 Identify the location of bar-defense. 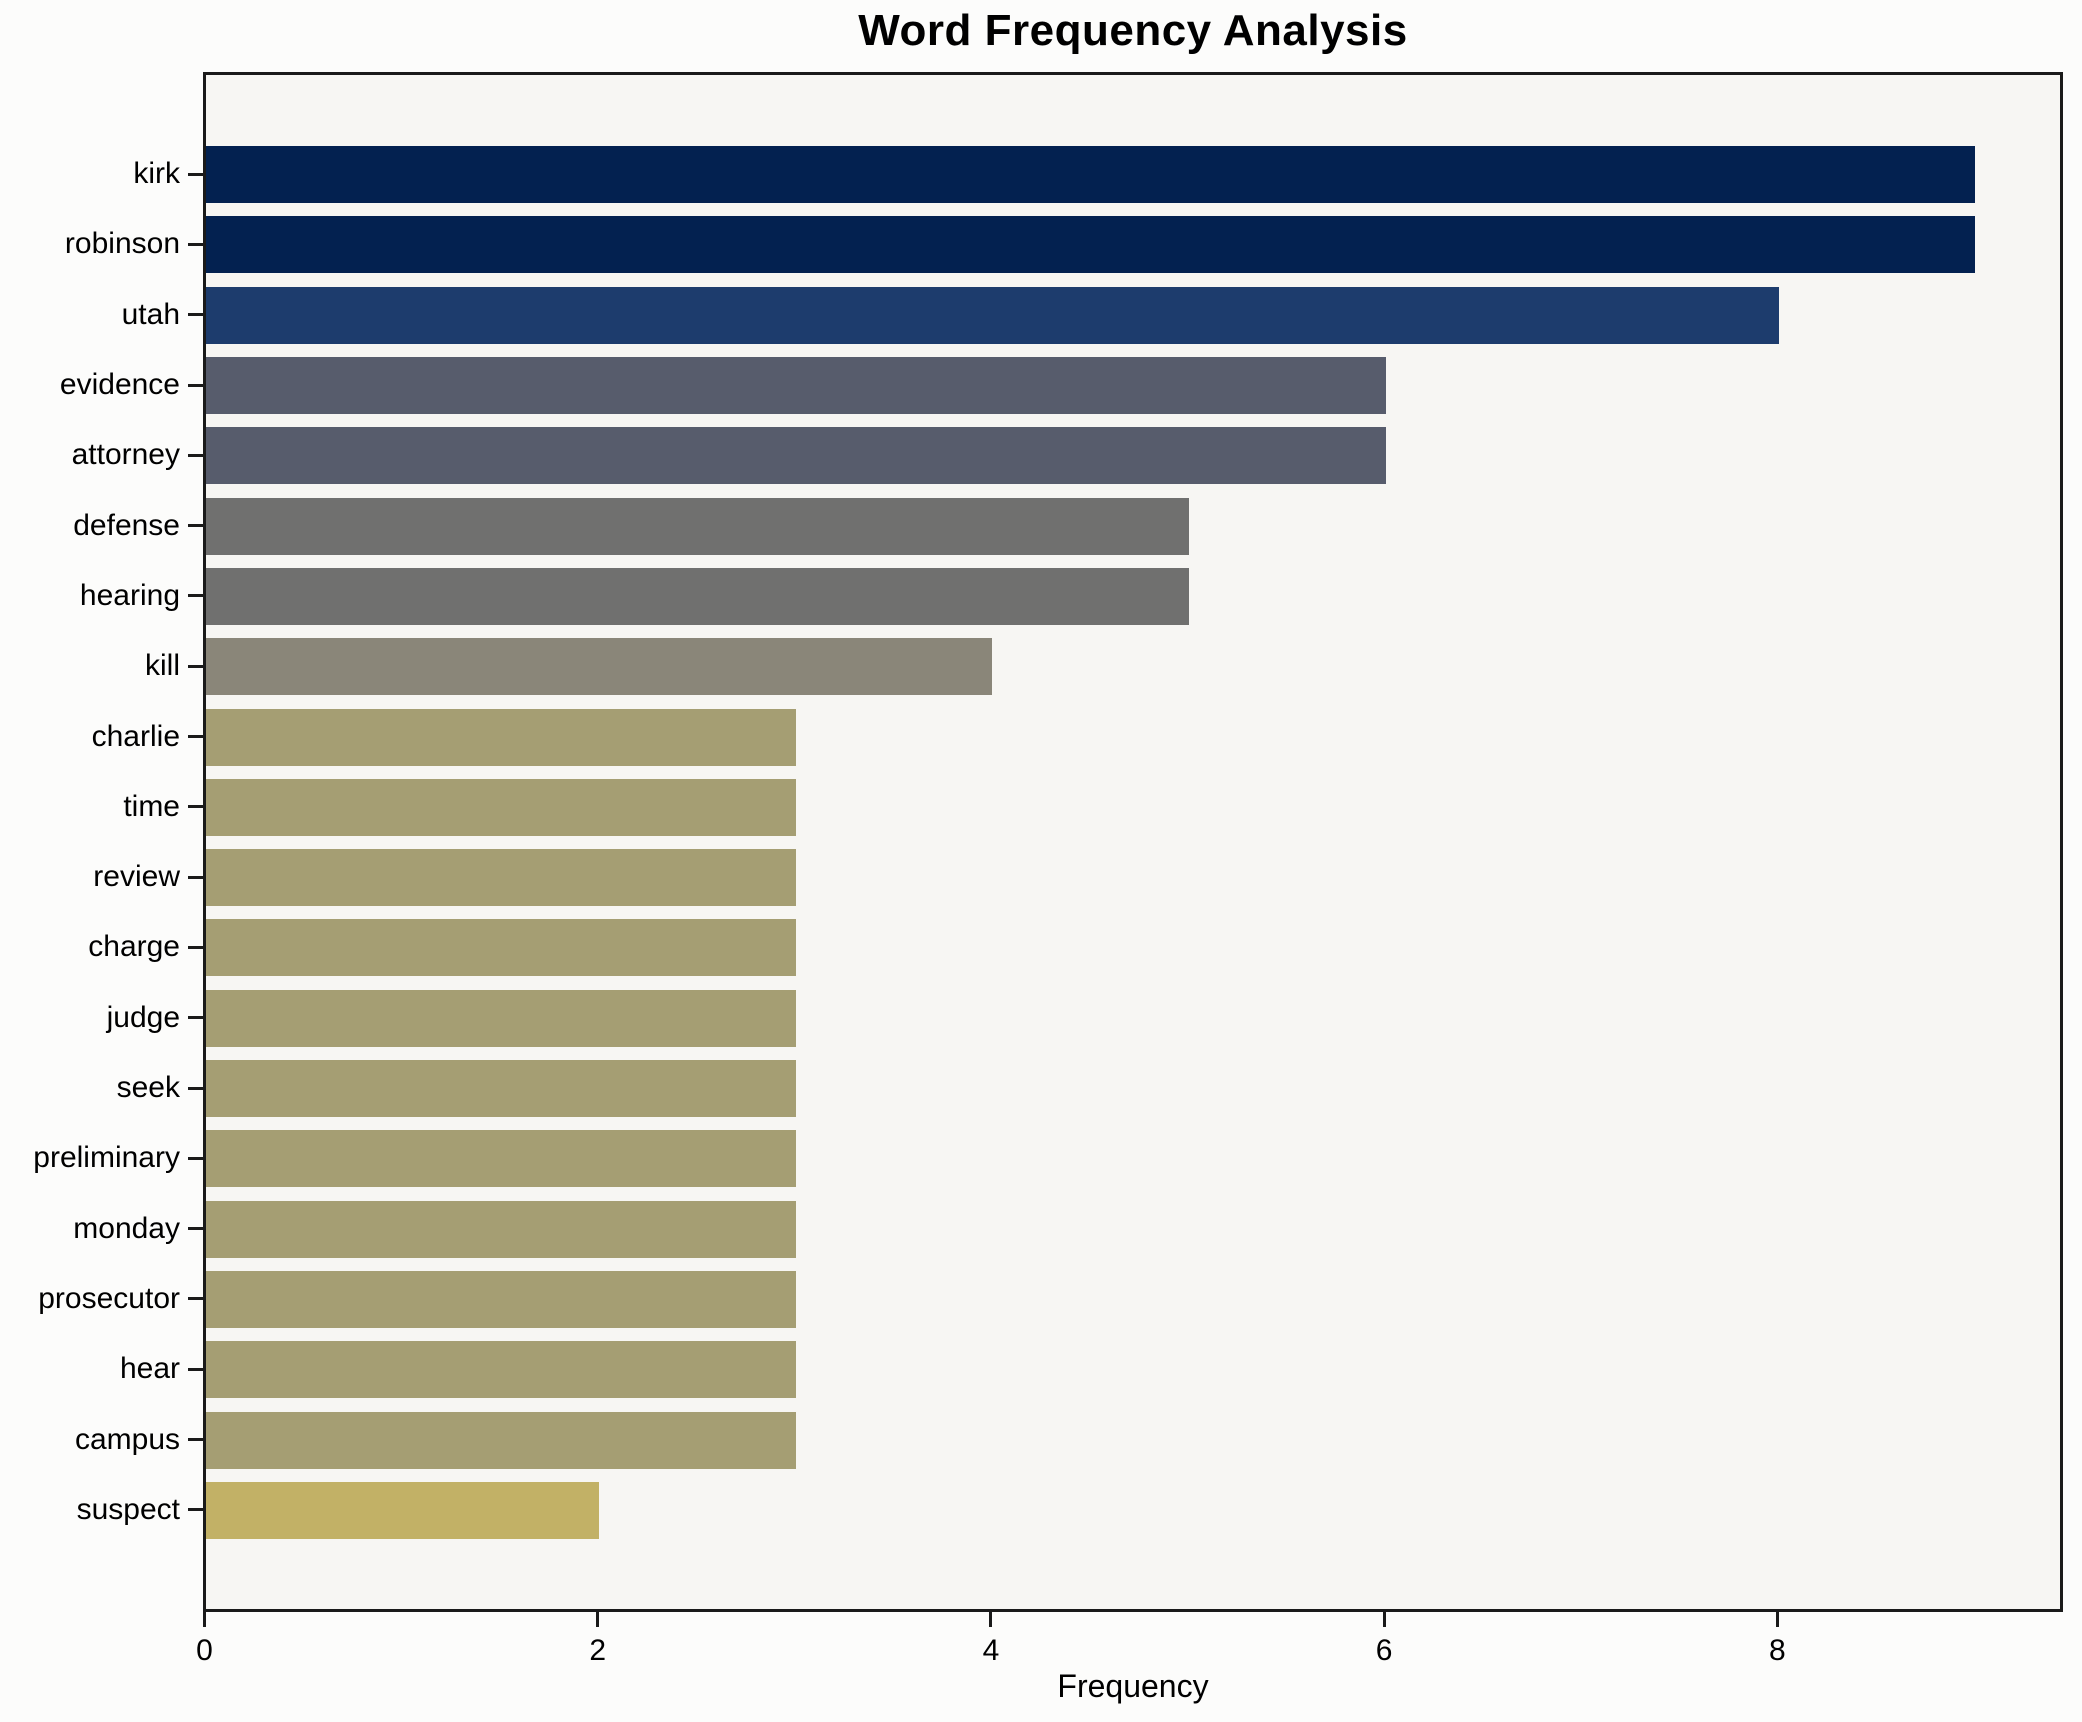
(698, 526).